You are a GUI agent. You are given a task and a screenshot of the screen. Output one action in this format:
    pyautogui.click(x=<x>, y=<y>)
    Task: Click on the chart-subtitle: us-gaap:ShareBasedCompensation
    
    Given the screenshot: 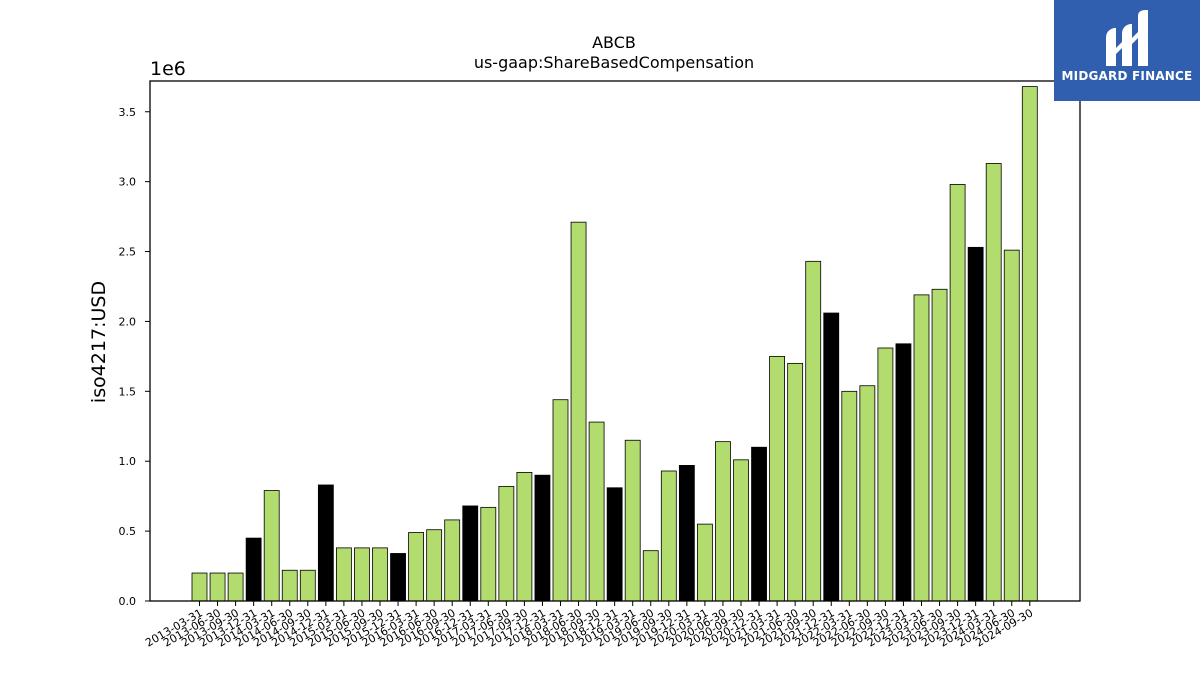 What is the action you would take?
    pyautogui.click(x=614, y=62)
    